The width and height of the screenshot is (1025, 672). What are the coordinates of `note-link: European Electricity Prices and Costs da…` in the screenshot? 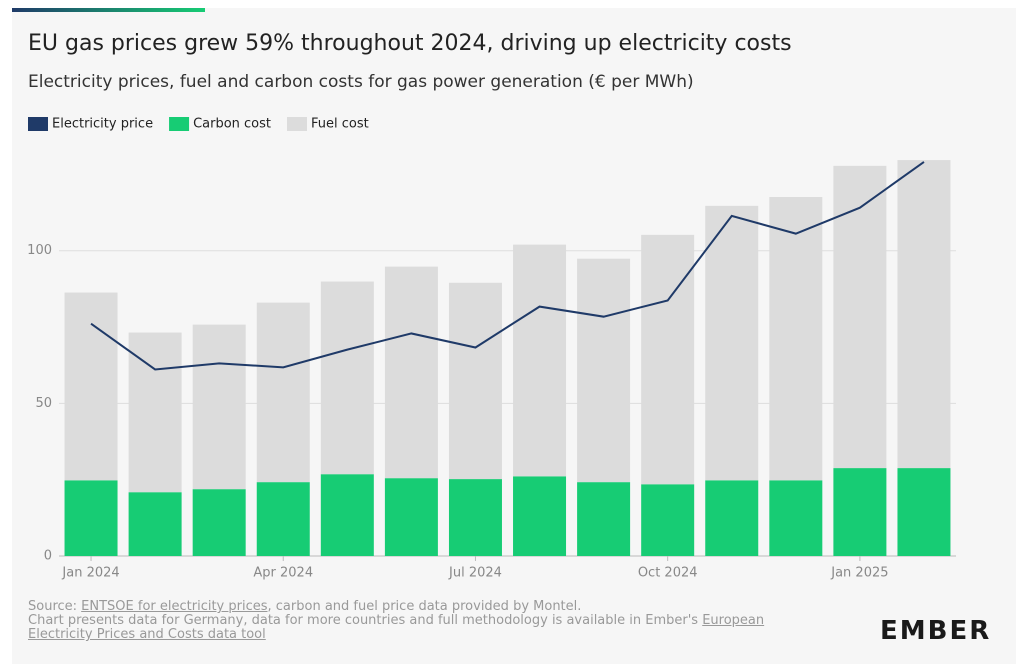 It's located at (396, 627).